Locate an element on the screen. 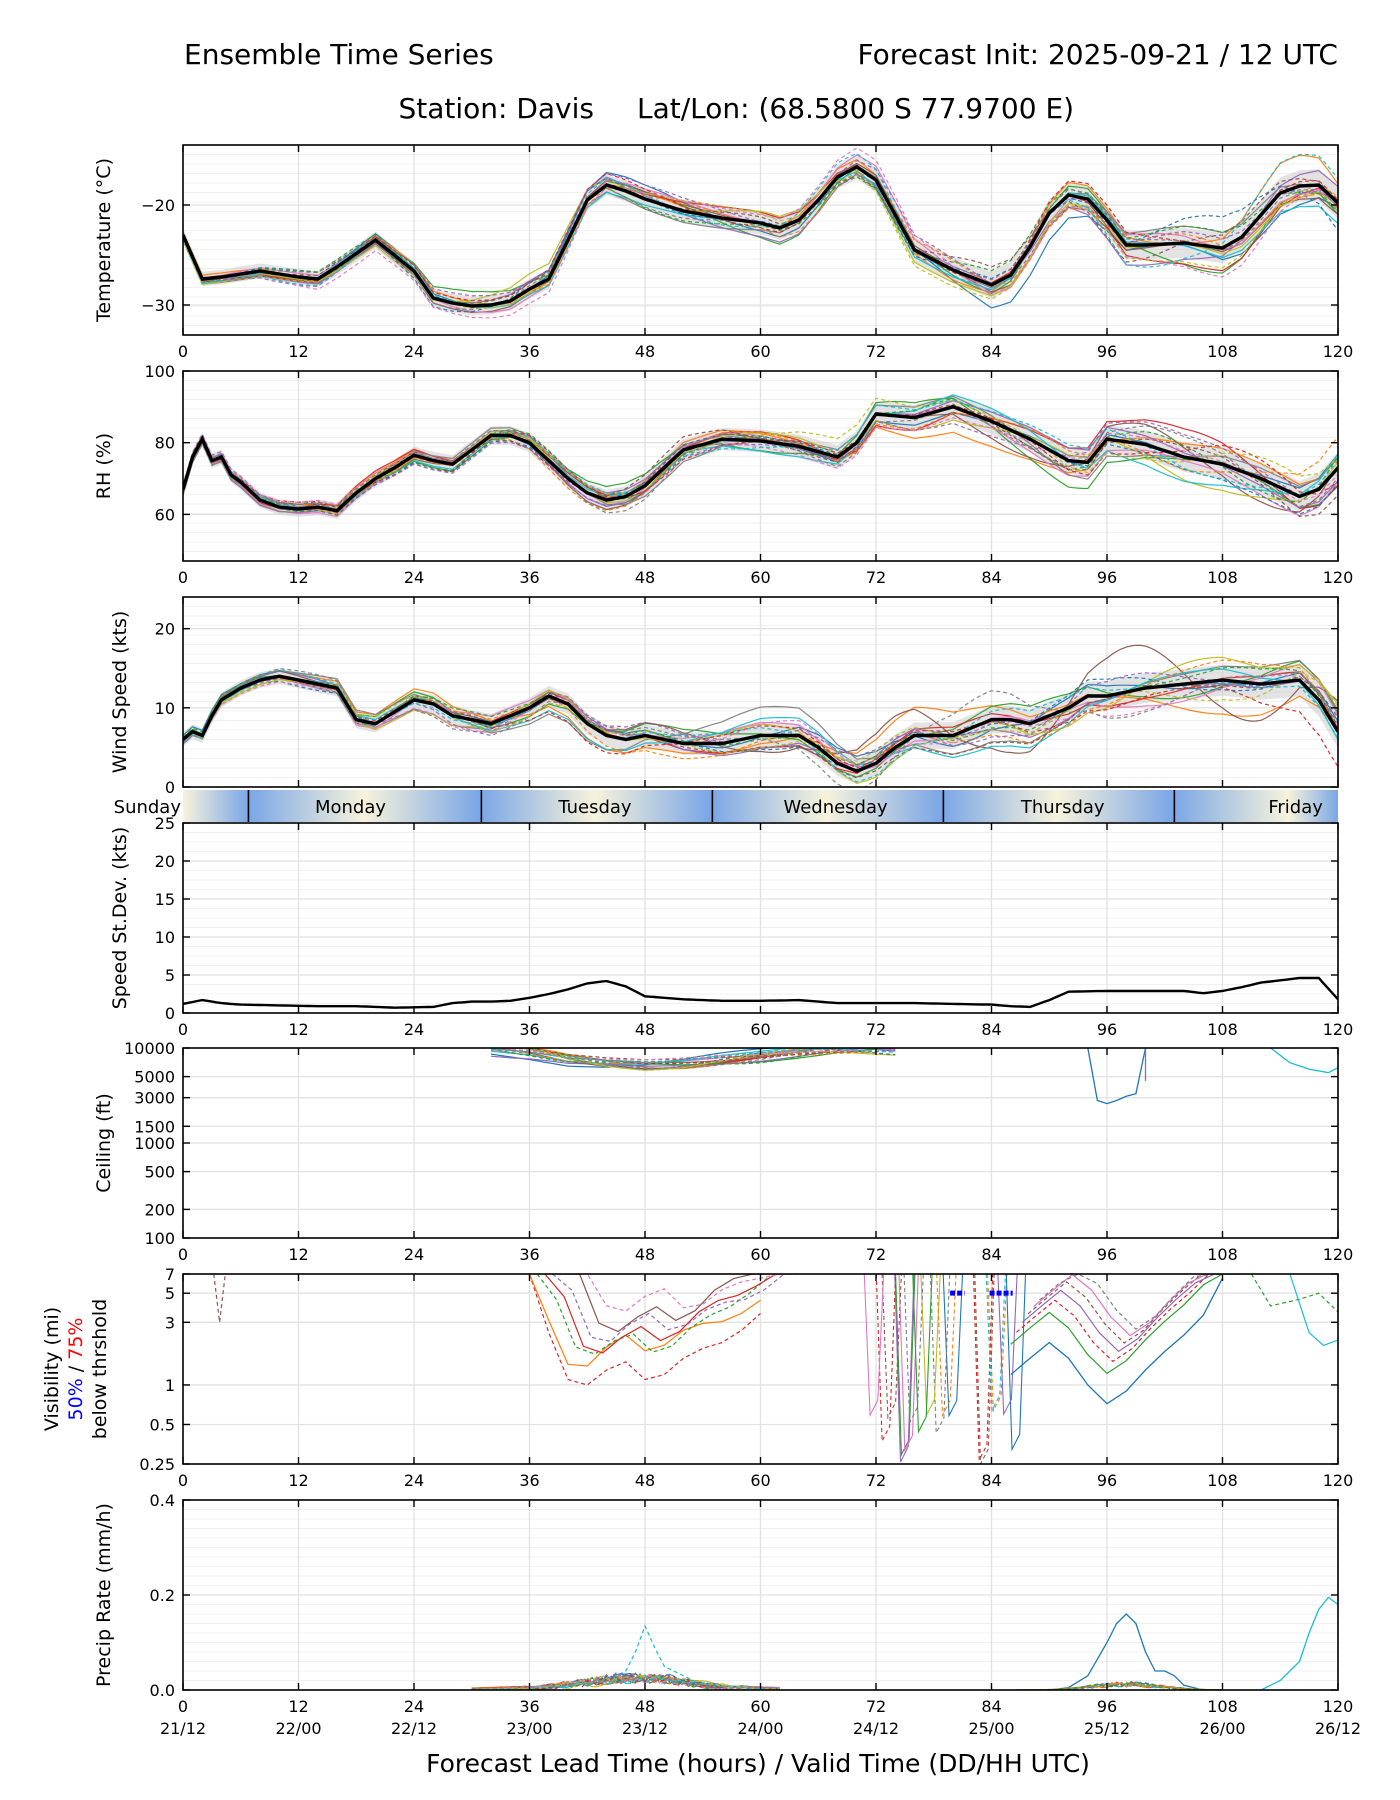 Image resolution: width=1400 pixels, height=1800 pixels. y-tick-label: 20 is located at coordinates (165, 861).